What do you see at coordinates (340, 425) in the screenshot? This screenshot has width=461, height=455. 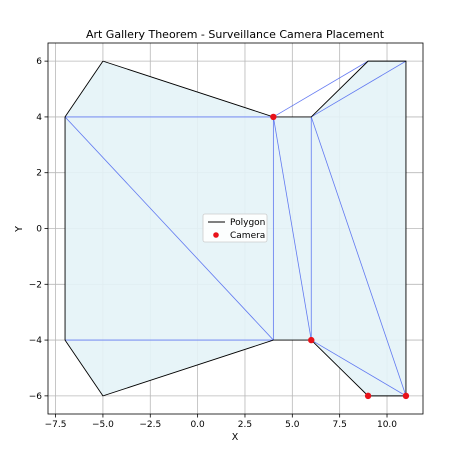 I see `x-tick-label-6: 7.5` at bounding box center [340, 425].